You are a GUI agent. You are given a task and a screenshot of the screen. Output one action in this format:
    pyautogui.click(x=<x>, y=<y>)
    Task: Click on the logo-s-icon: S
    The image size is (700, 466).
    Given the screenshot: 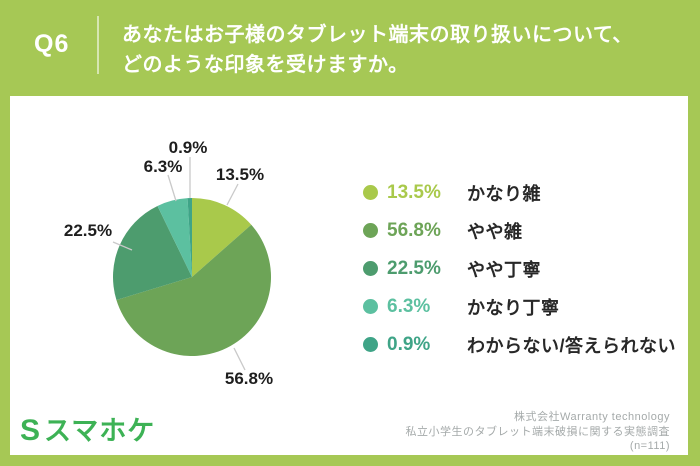 What is the action you would take?
    pyautogui.click(x=30, y=430)
    